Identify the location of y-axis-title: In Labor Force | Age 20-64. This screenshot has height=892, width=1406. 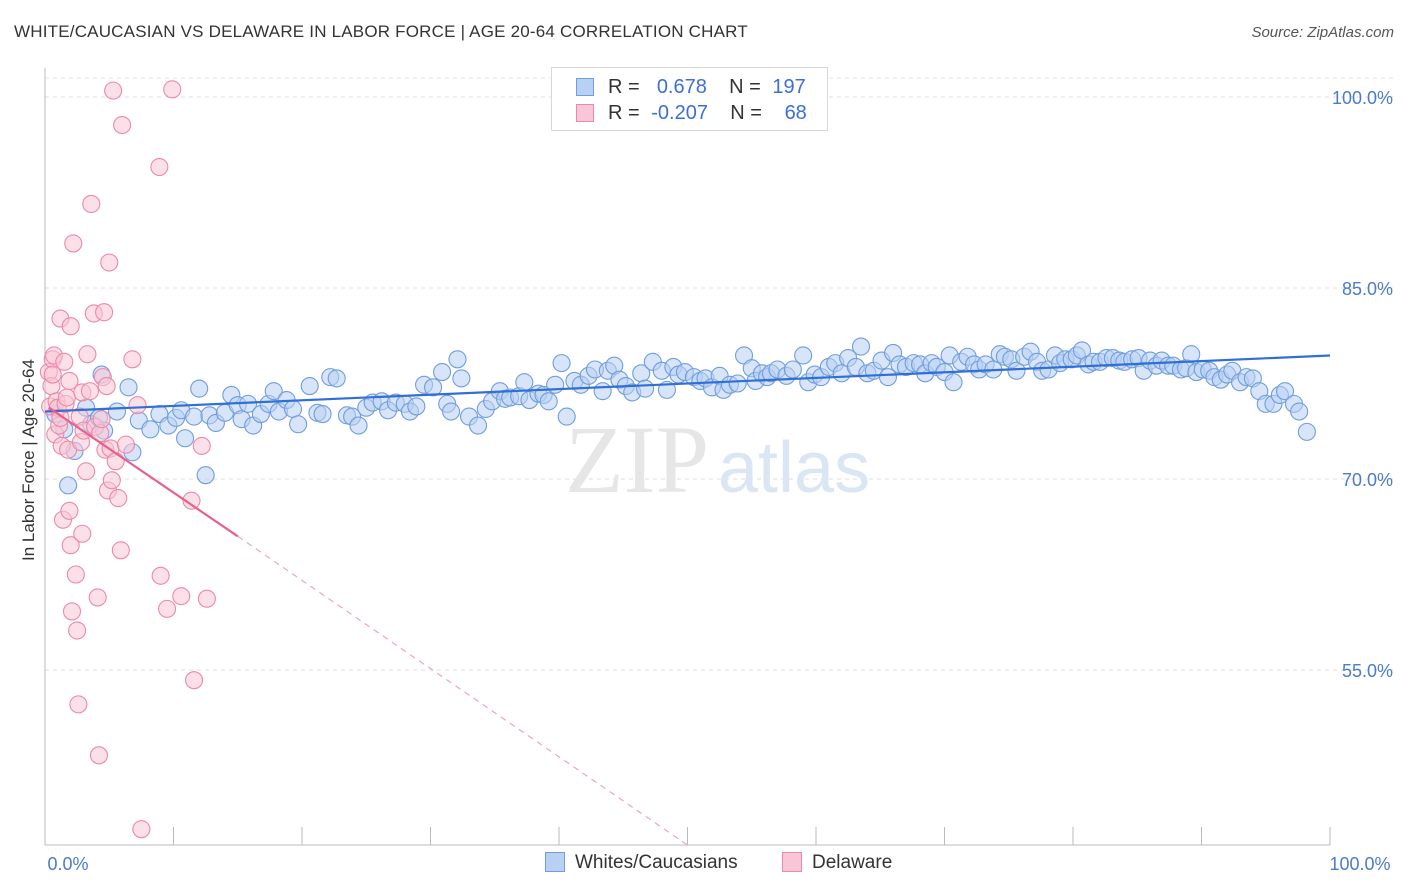
(28, 460).